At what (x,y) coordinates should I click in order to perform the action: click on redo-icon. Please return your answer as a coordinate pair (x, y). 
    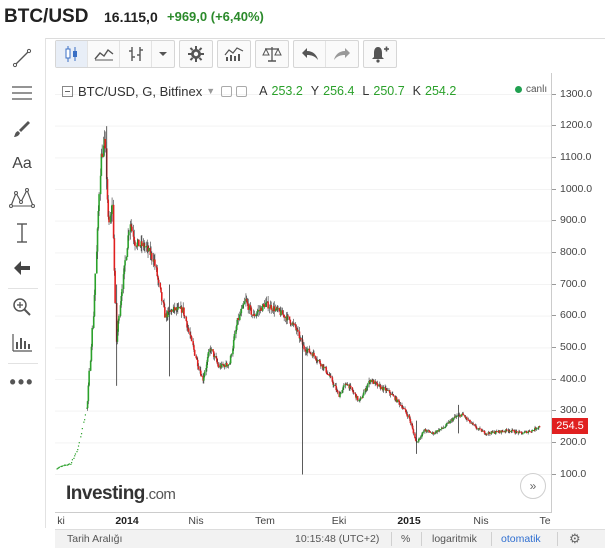
    Looking at the image, I should click on (342, 54).